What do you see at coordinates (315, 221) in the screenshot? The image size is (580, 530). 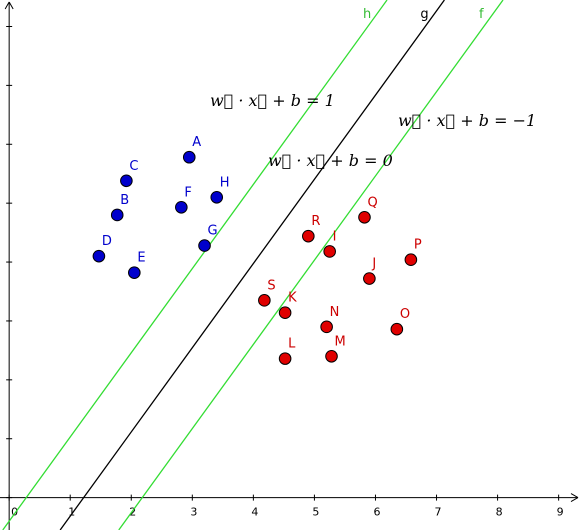 I see `point-label-R: R` at bounding box center [315, 221].